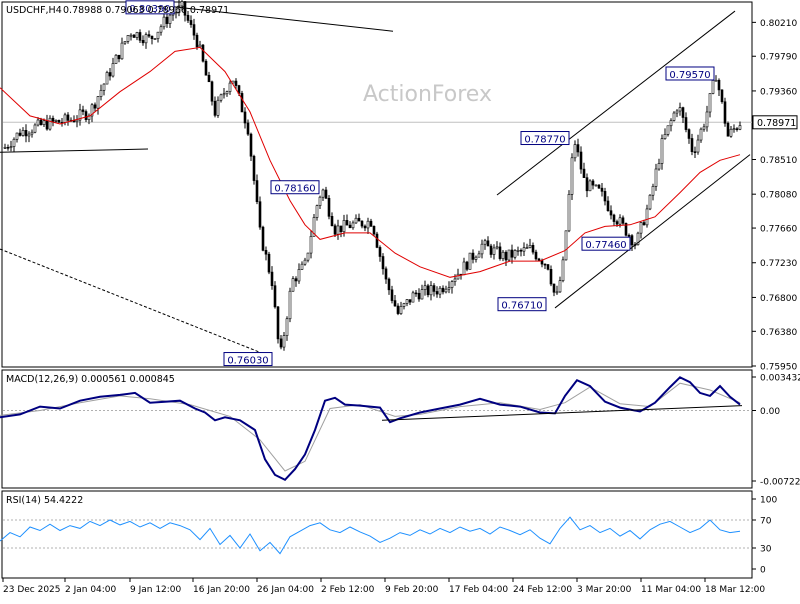 Image resolution: width=800 pixels, height=604 pixels. What do you see at coordinates (778, 92) in the screenshot?
I see `price-tick-label: 0.79360` at bounding box center [778, 92].